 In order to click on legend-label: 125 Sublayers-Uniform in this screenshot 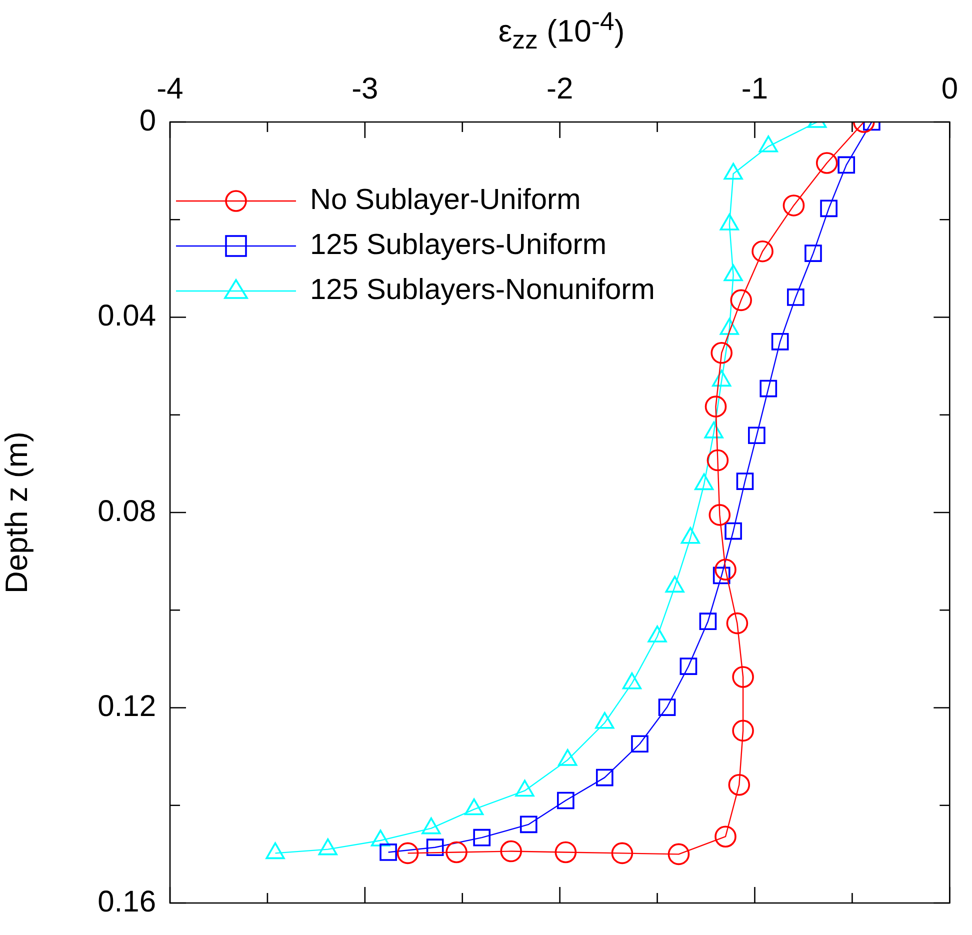, I will do `click(458, 245)`.